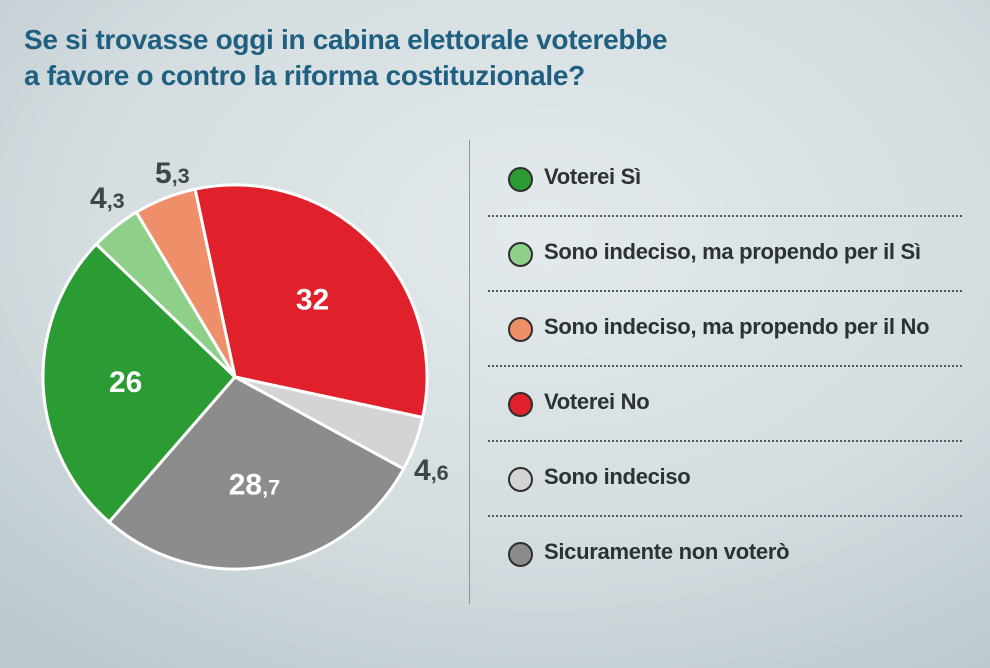 This screenshot has width=990, height=668. Describe the element at coordinates (667, 551) in the screenshot. I see `legend-label: Sicuramente non voterò` at that location.